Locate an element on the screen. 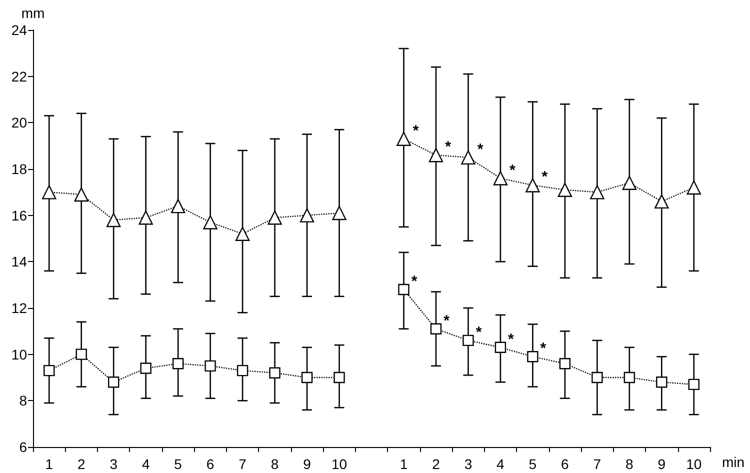  x-axis-title: min is located at coordinates (733, 462).